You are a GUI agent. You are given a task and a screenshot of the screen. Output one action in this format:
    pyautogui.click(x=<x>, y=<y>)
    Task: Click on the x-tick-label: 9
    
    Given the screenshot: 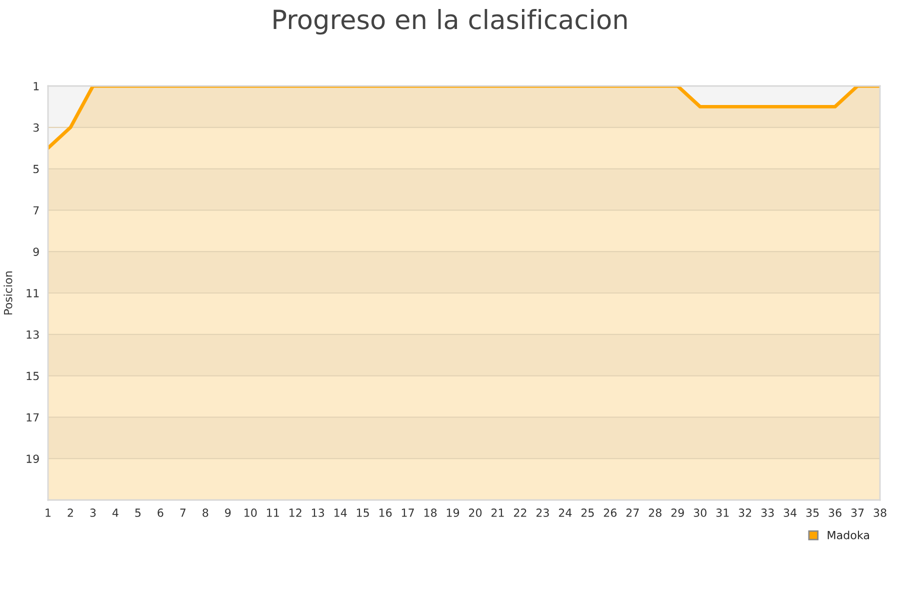 What is the action you would take?
    pyautogui.click(x=228, y=512)
    